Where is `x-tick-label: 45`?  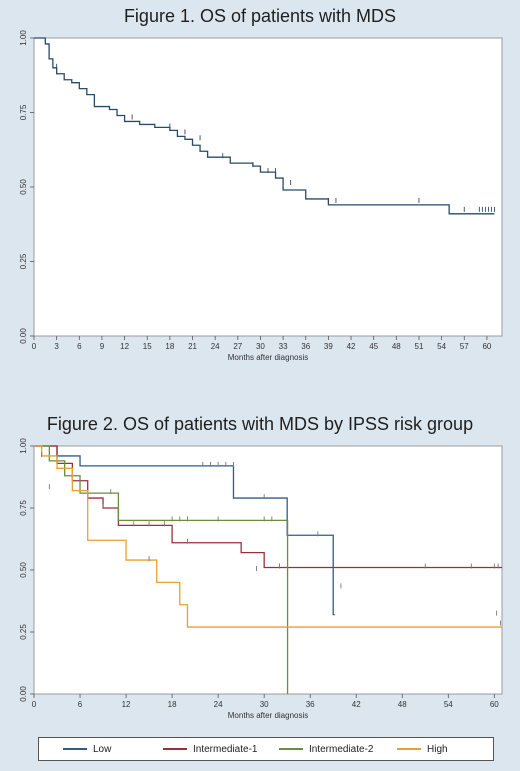 x-tick-label: 45 is located at coordinates (373, 346).